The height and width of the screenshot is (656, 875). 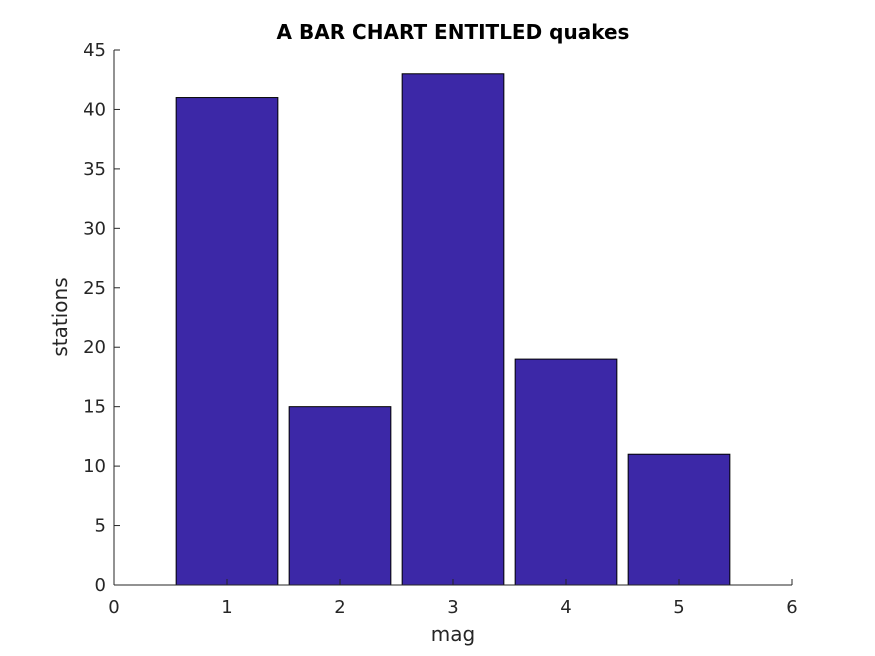 What do you see at coordinates (94, 407) in the screenshot?
I see `y-tick-label: 15` at bounding box center [94, 407].